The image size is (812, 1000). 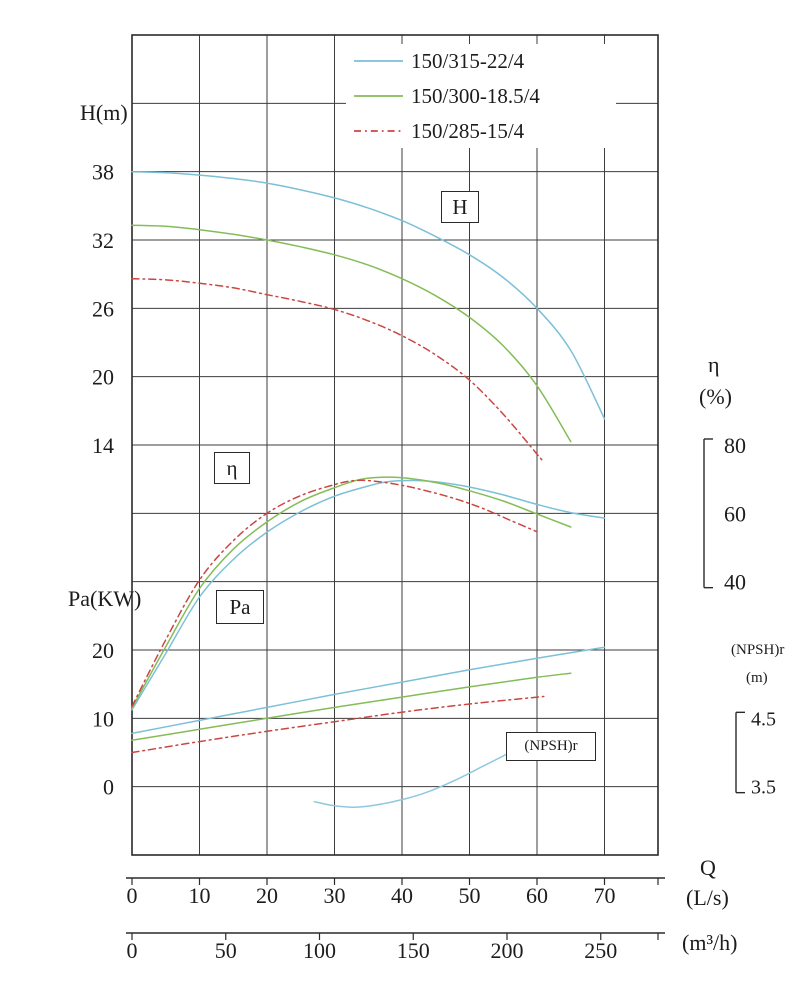 I want to click on legend-label: 150/315-22/4, so click(x=468, y=61).